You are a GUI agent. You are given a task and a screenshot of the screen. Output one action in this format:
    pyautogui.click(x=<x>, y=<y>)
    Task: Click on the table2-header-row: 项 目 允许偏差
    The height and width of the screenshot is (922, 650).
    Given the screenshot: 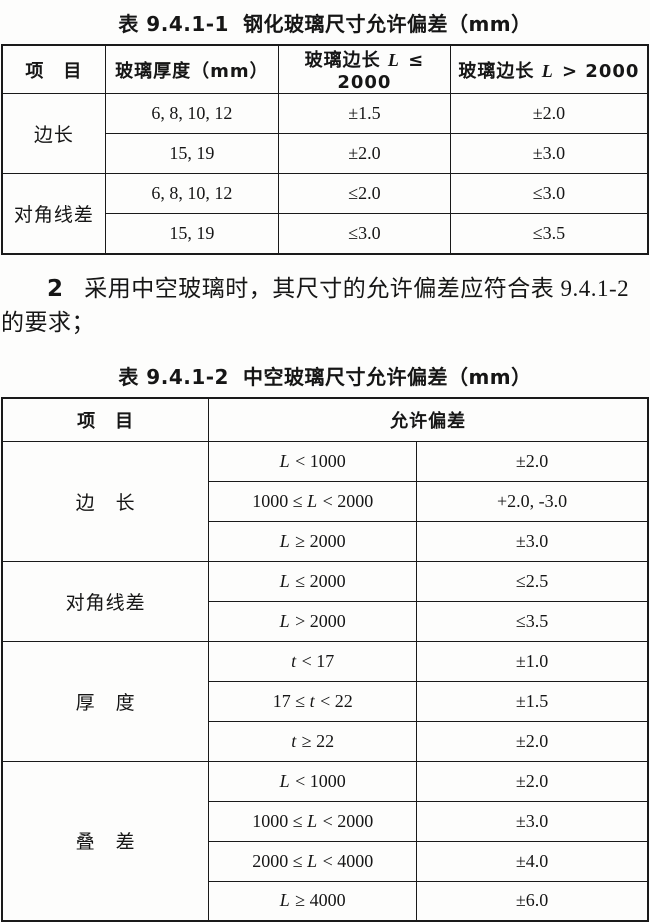 What is the action you would take?
    pyautogui.click(x=325, y=420)
    